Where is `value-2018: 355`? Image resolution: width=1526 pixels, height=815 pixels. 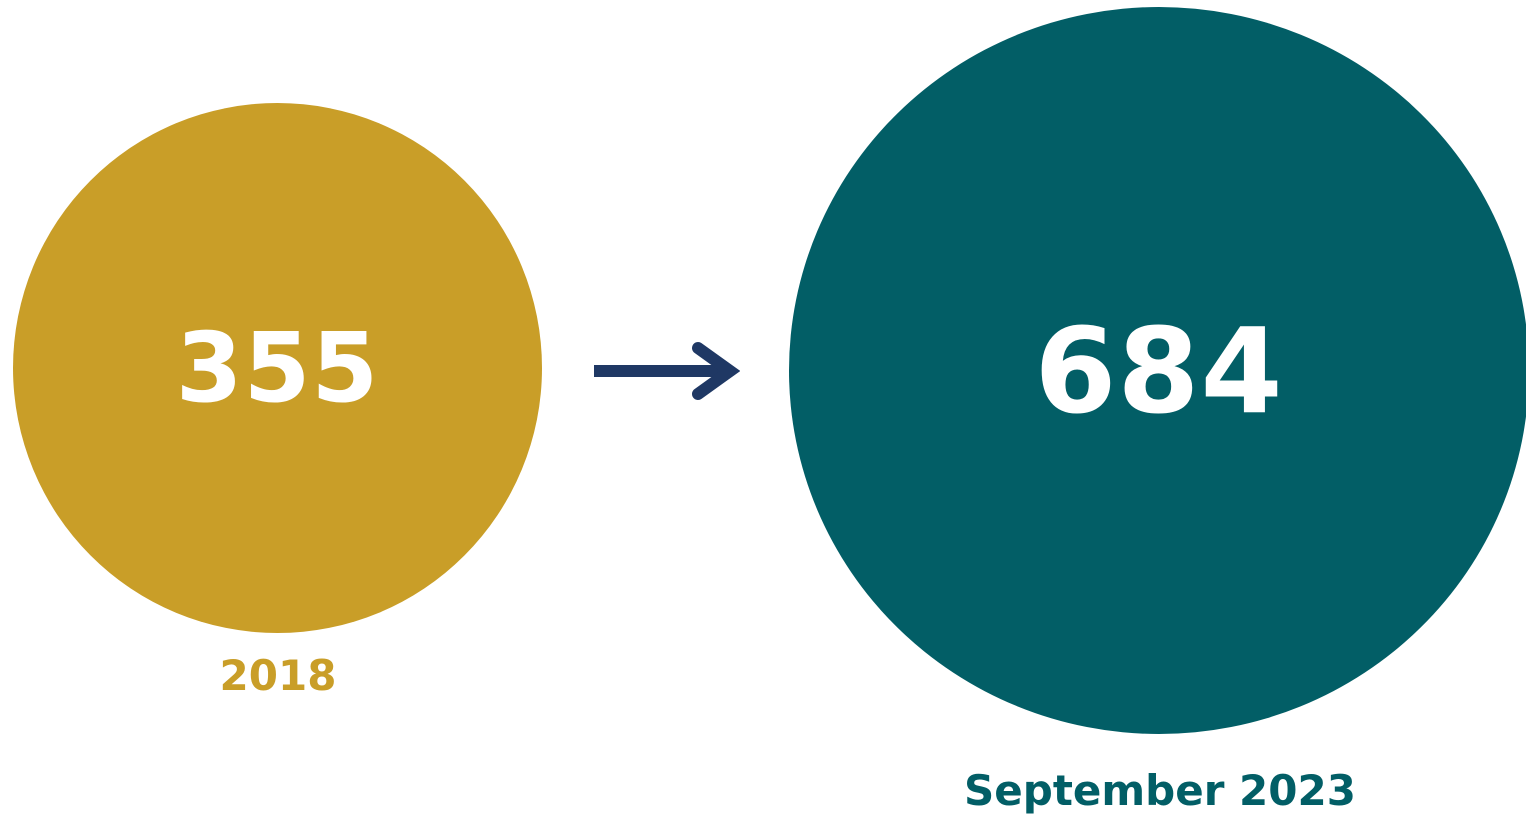 value-2018: 355 is located at coordinates (277, 368).